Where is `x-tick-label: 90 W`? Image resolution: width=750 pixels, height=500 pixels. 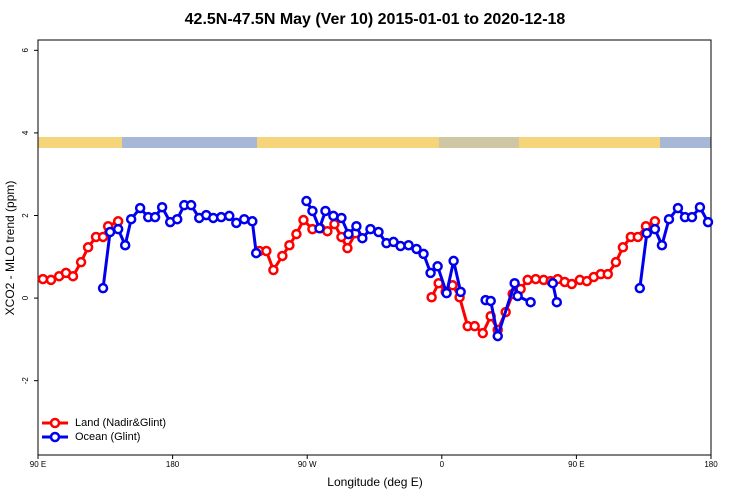
x-tick-label: 90 W is located at coordinates (307, 464).